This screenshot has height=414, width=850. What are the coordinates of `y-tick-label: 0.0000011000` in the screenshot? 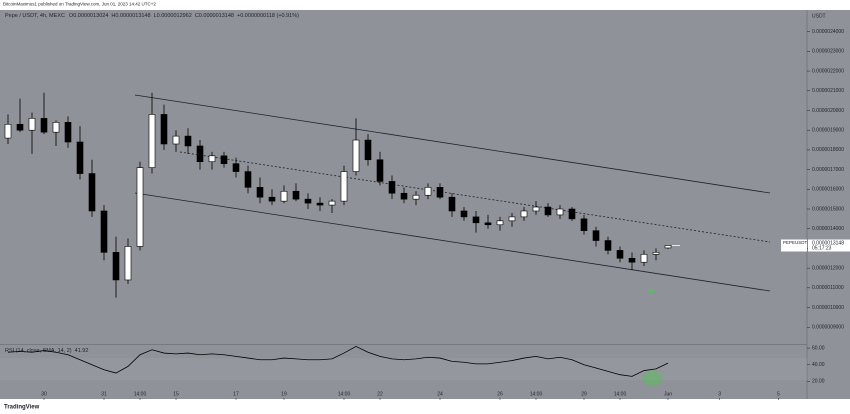 It's located at (828, 288).